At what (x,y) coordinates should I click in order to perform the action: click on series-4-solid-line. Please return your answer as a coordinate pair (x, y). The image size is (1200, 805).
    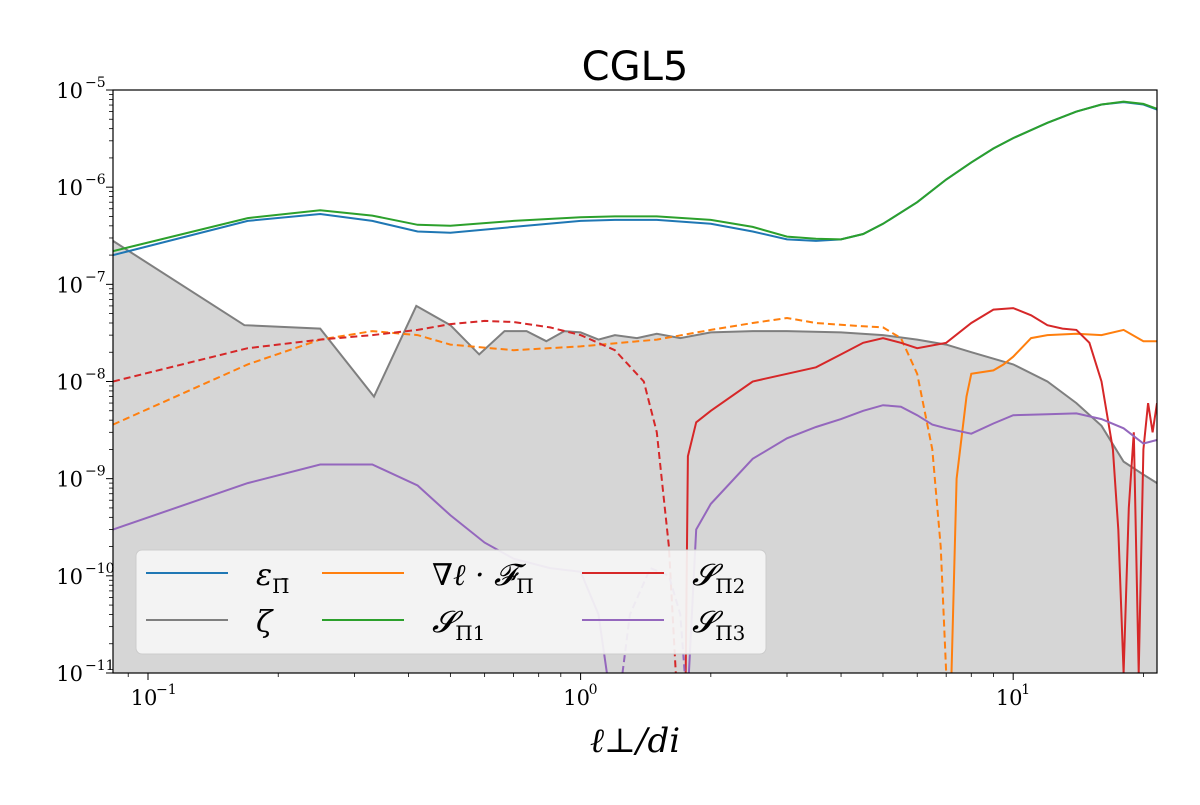
    Looking at the image, I should click on (1053, 500).